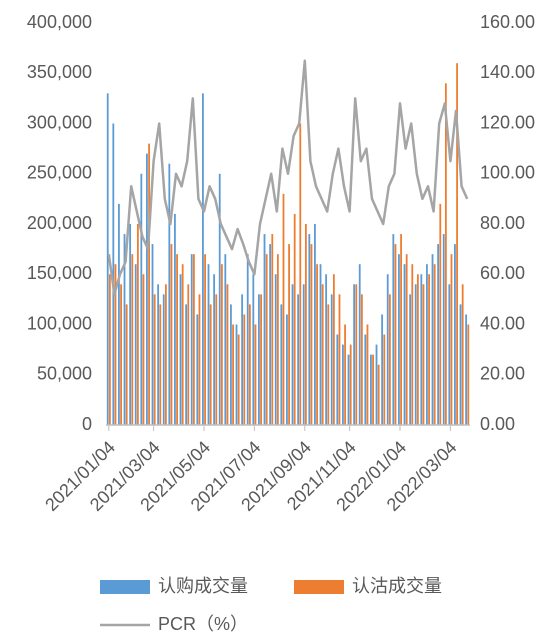 The width and height of the screenshot is (556, 635). I want to click on y-tick-label: 200,000, so click(59, 223).